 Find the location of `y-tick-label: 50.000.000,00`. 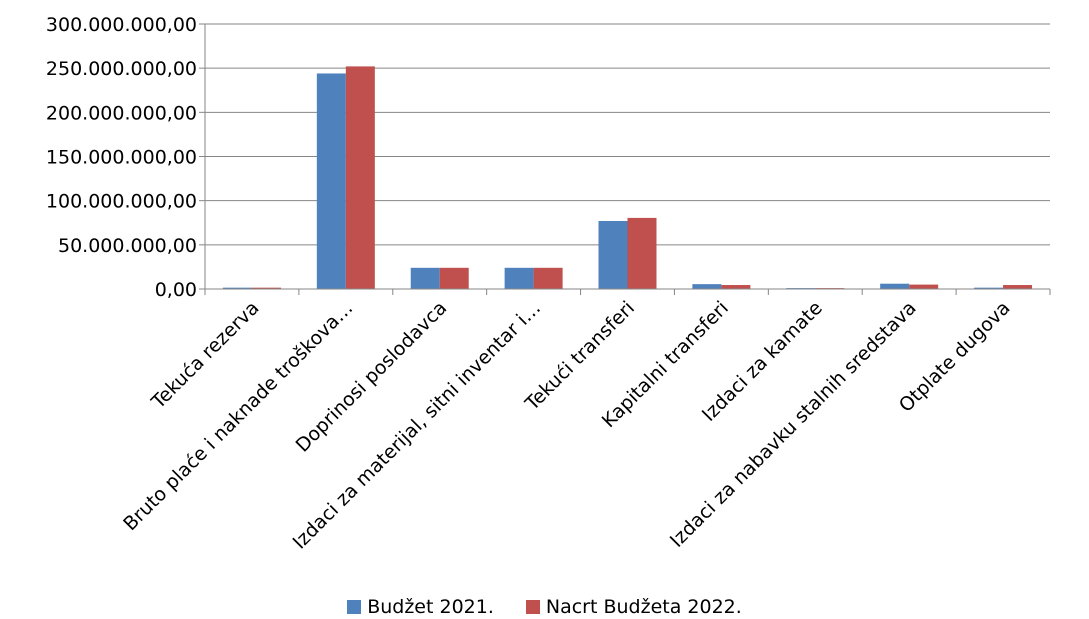

y-tick-label: 50.000.000,00 is located at coordinates (127, 246).